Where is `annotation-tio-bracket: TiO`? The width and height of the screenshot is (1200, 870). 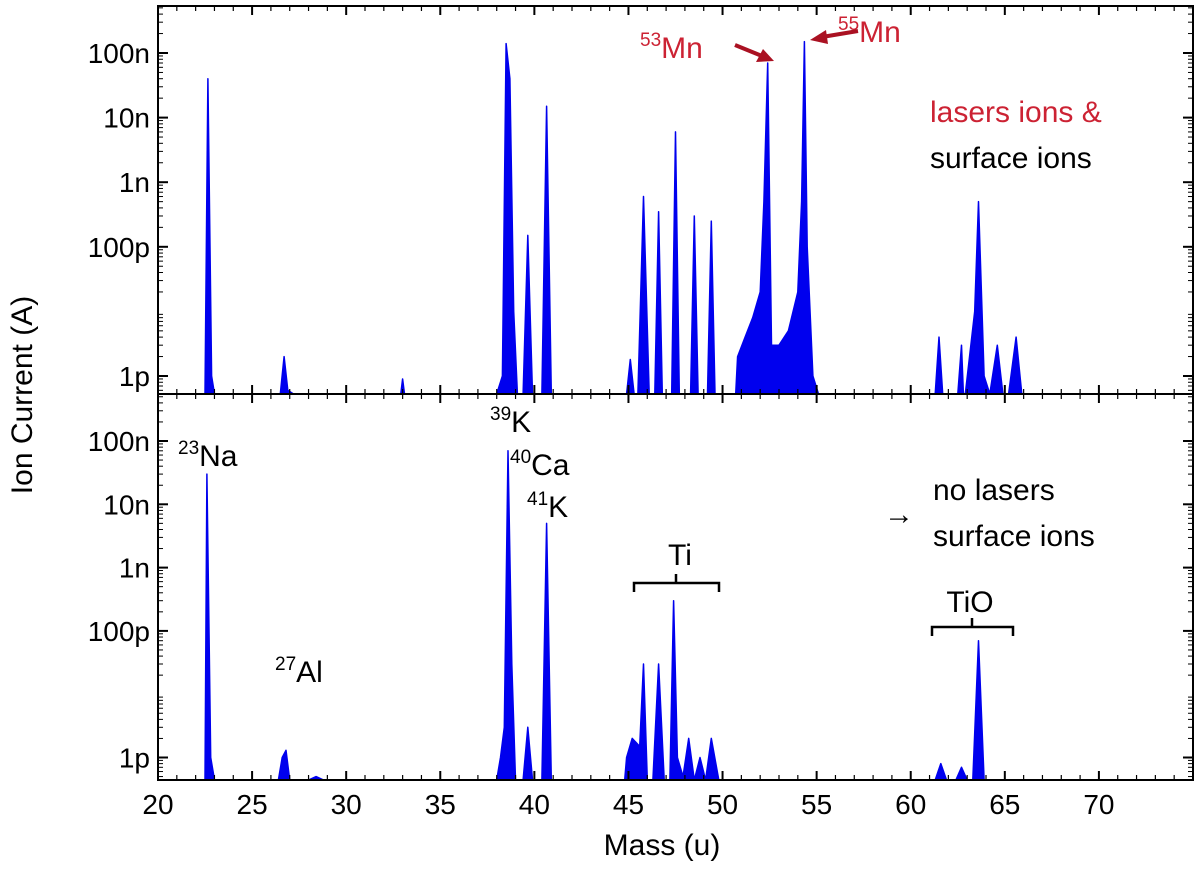 annotation-tio-bracket: TiO is located at coordinates (972, 611).